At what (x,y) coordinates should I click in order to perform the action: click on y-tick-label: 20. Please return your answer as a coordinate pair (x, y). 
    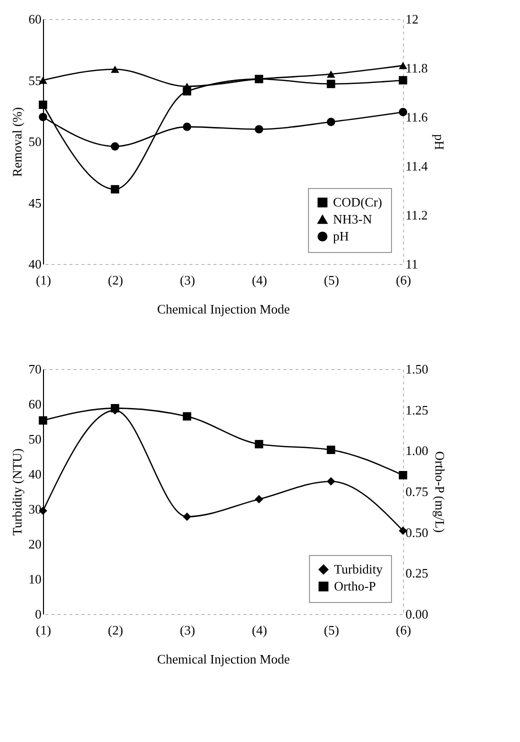
    Looking at the image, I should click on (35, 544).